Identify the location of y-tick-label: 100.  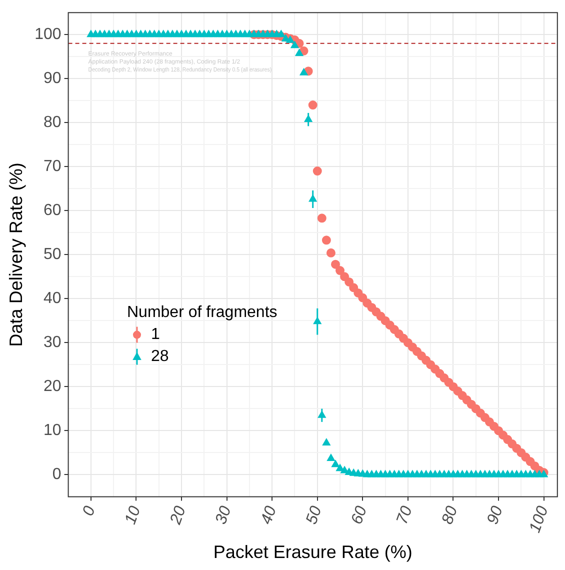
(48, 35).